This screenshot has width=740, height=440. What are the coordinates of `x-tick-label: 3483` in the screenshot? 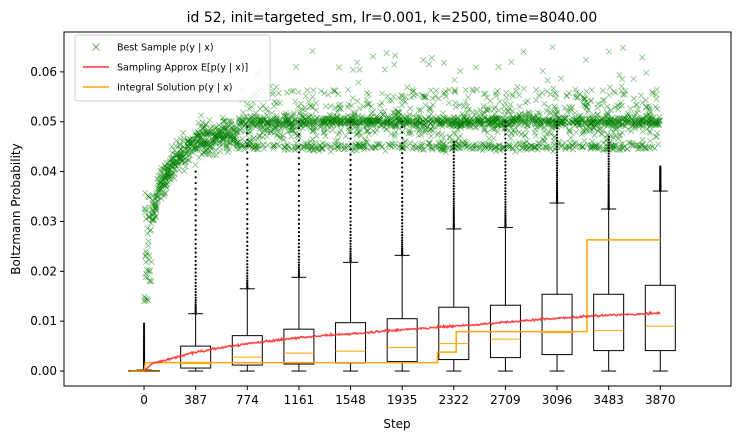 It's located at (608, 400).